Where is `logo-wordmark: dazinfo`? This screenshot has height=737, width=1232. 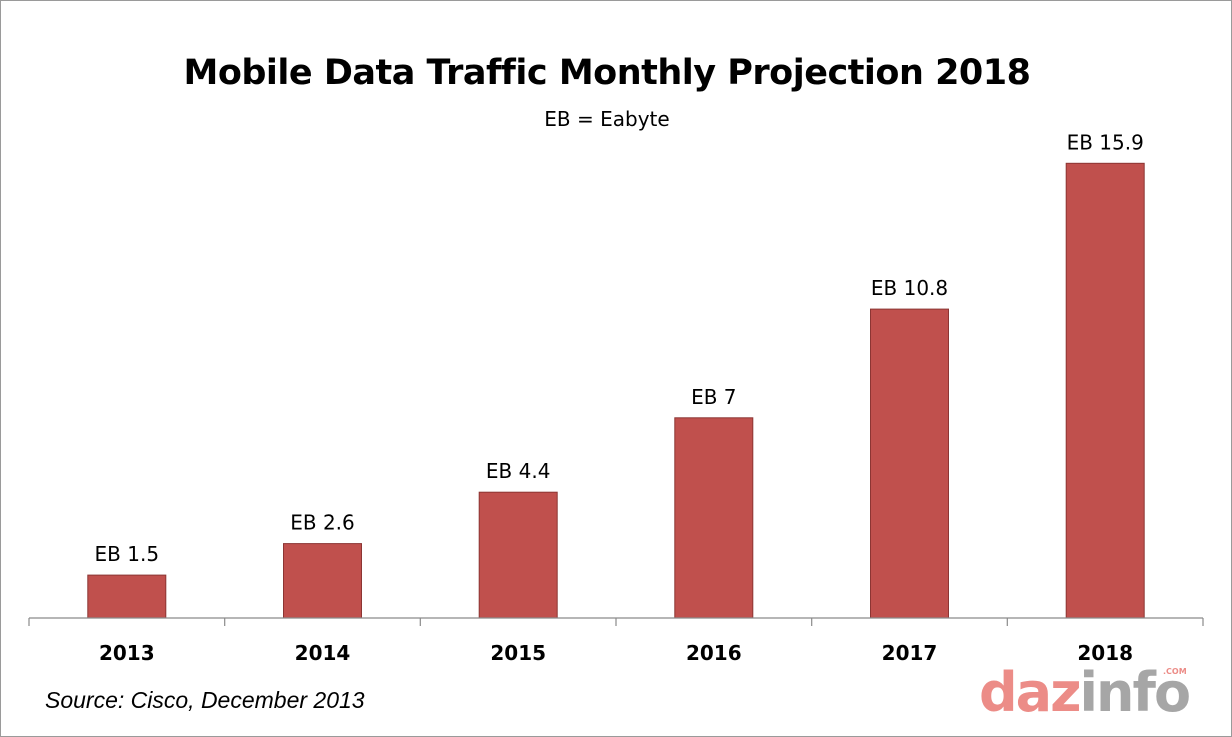
logo-wordmark: dazinfo is located at coordinates (1085, 693).